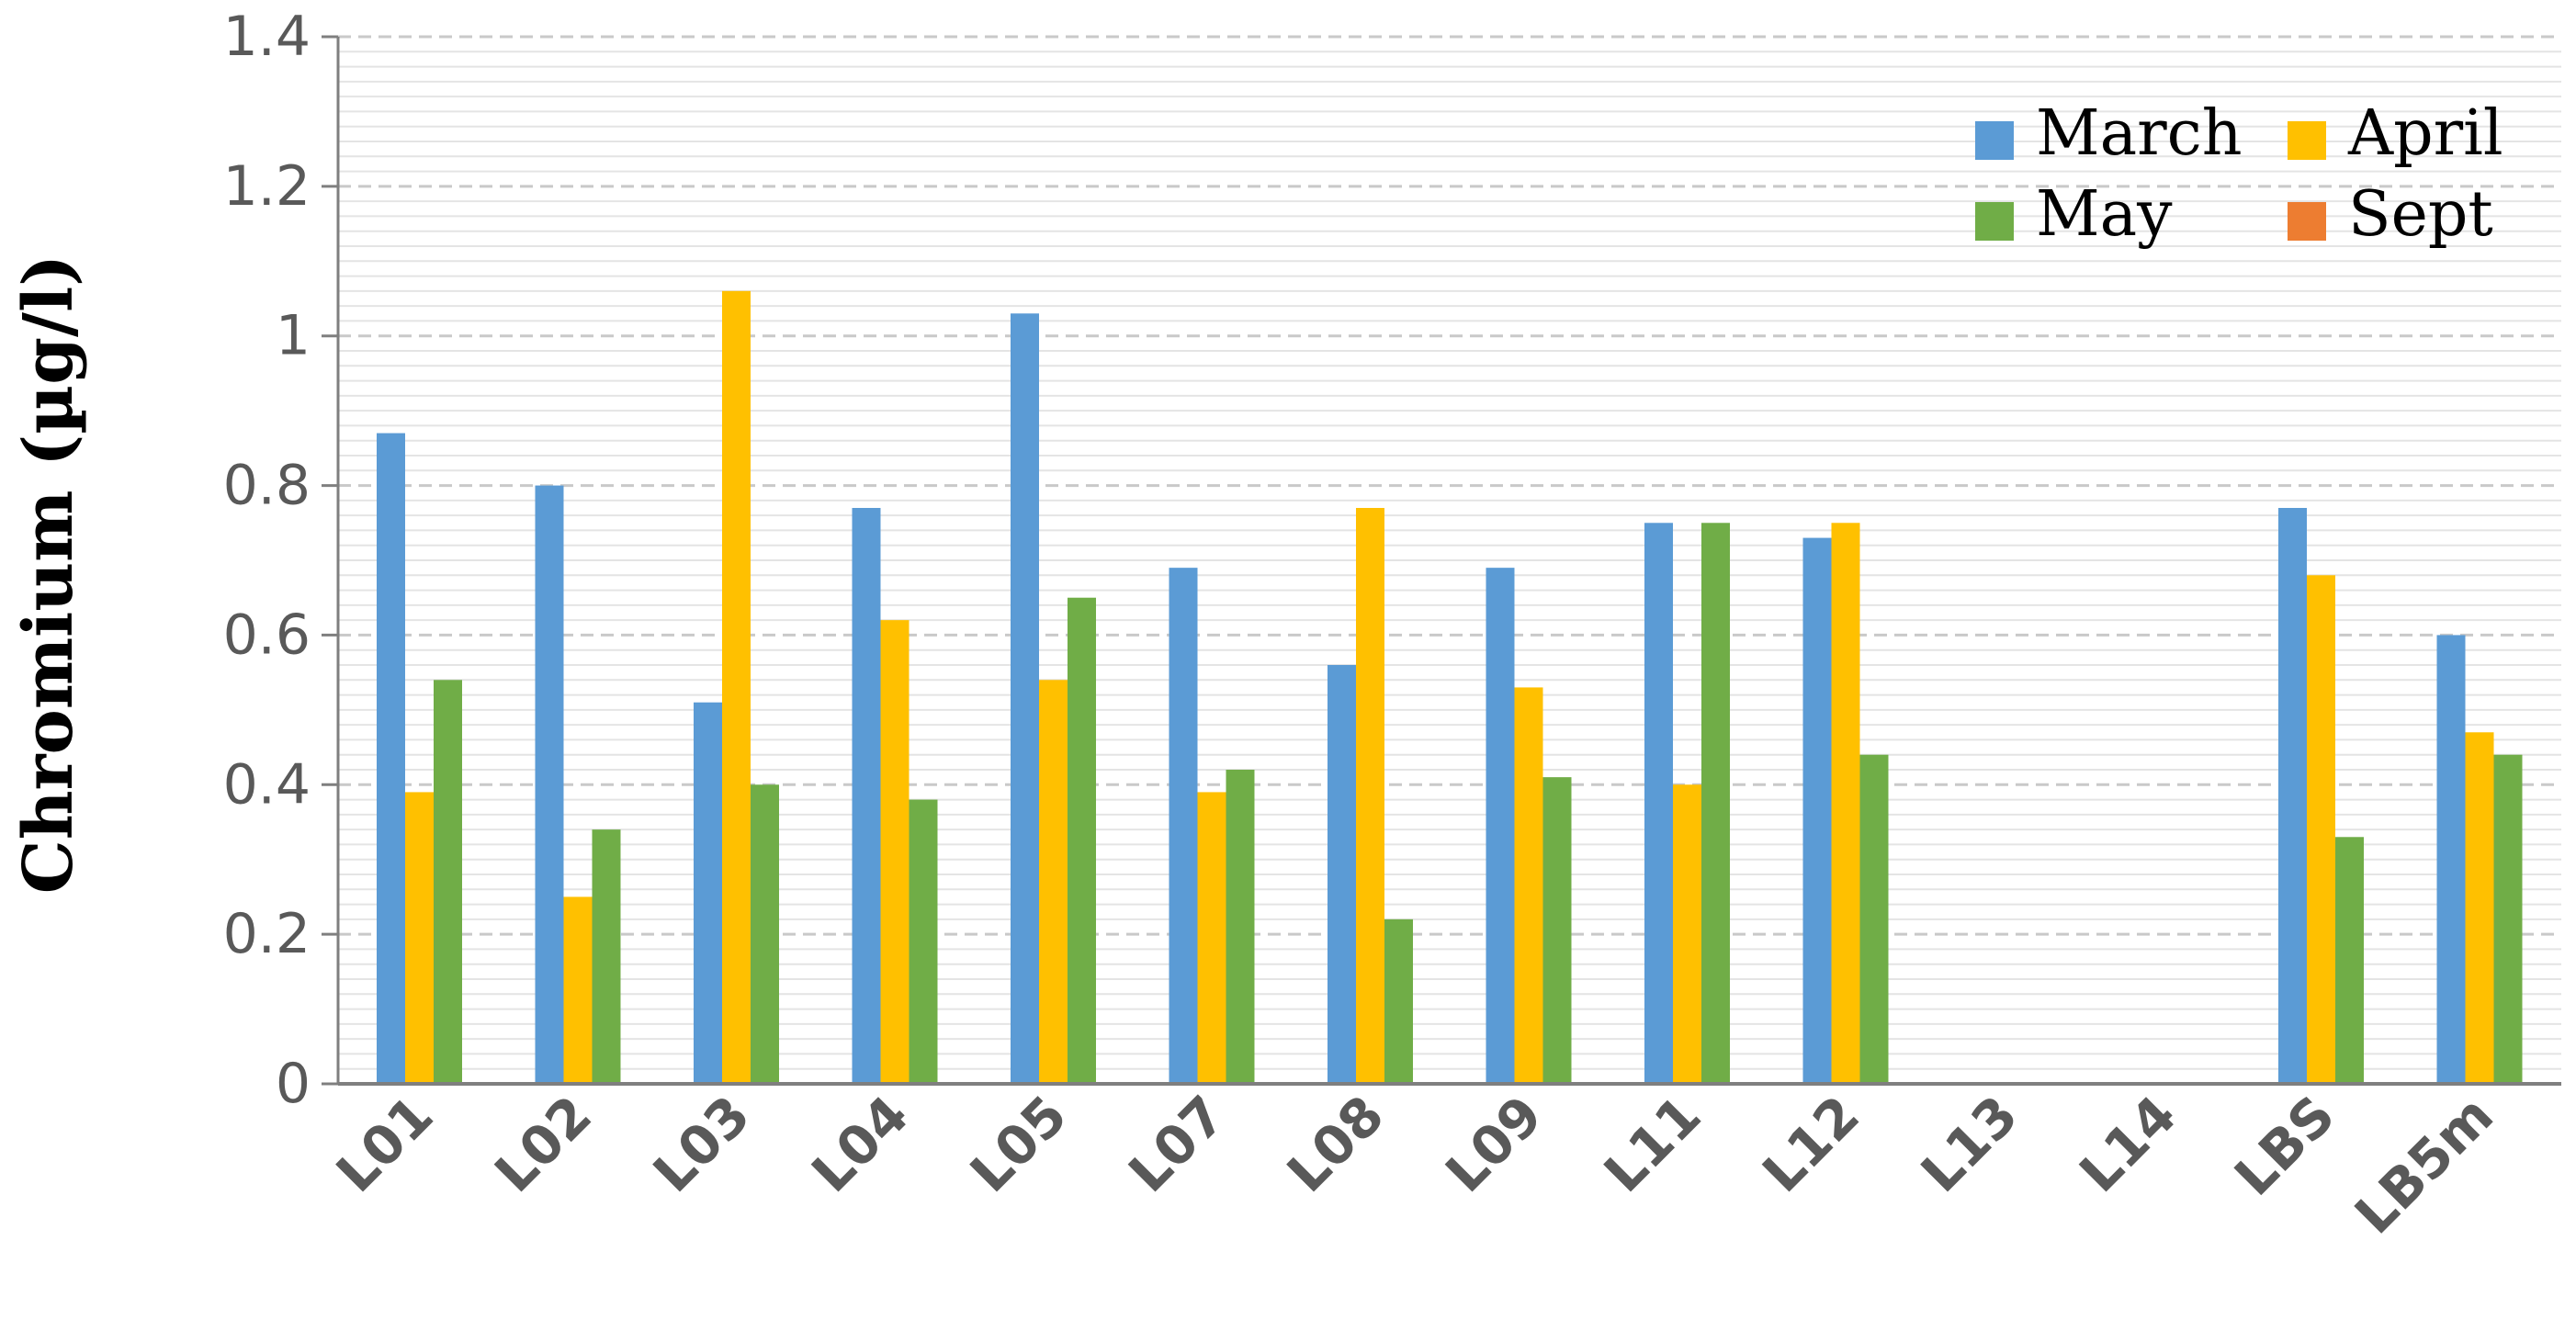  What do you see at coordinates (48, 574) in the screenshot?
I see `y-axis-label: Chromium (µg/l)` at bounding box center [48, 574].